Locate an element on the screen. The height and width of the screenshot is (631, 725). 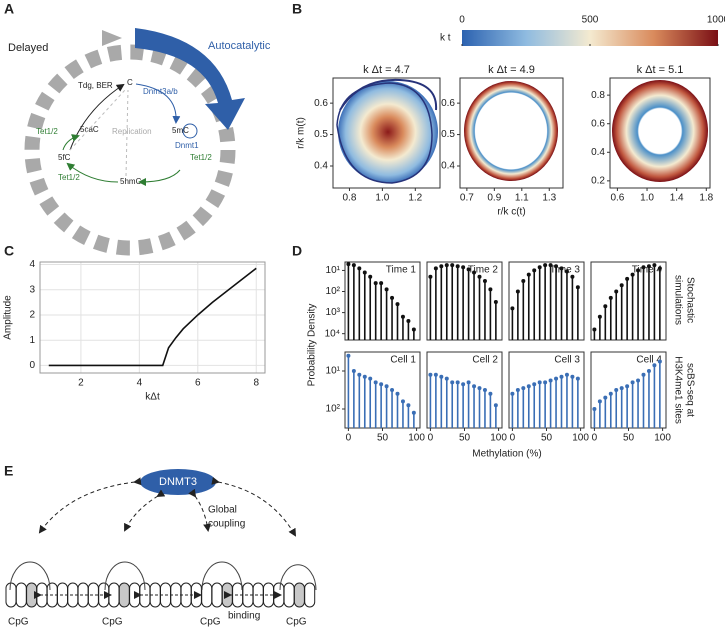
y-axis-label: Amplitude is located at coordinates (8, 317).